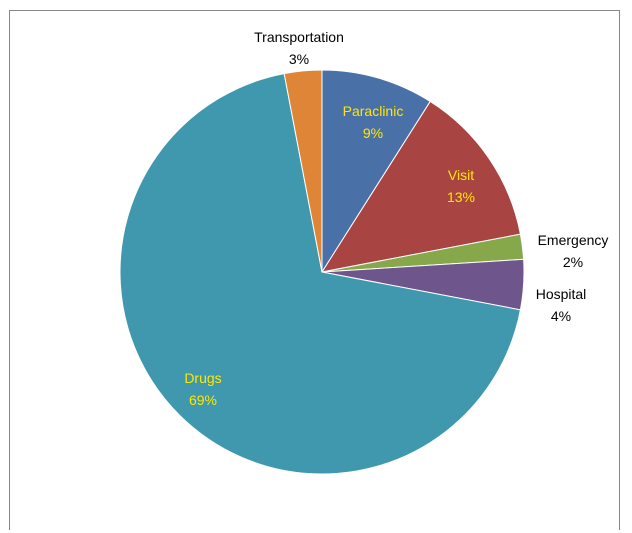 The width and height of the screenshot is (632, 533). Describe the element at coordinates (203, 400) in the screenshot. I see `slice-percent-drugs: 69%` at that location.